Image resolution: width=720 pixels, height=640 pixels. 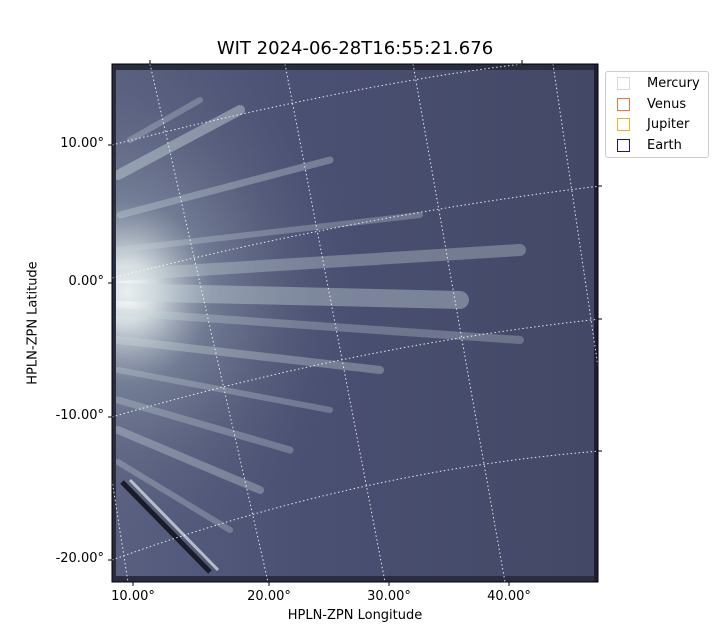 What do you see at coordinates (82, 143) in the screenshot?
I see `y-tick-label: 10.00°` at bounding box center [82, 143].